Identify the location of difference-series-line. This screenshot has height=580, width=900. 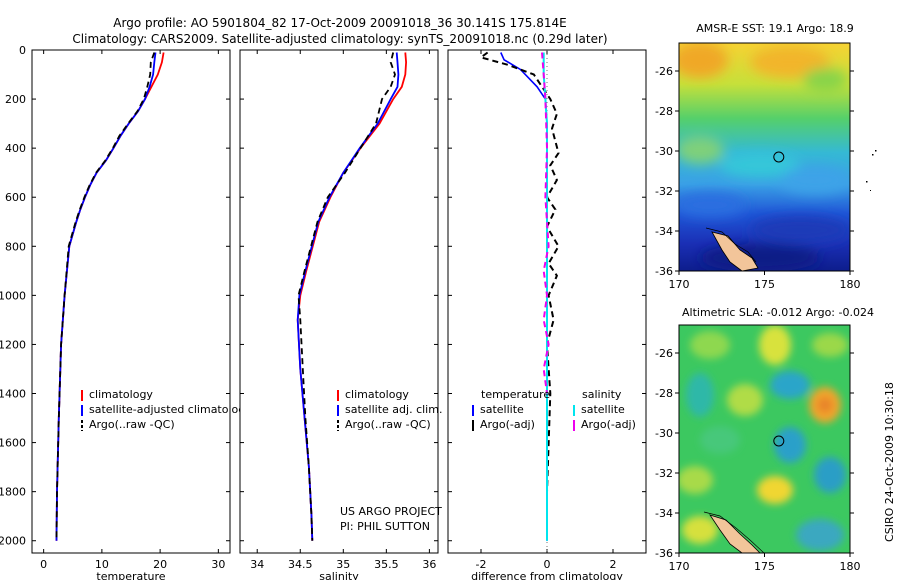
(545, 223).